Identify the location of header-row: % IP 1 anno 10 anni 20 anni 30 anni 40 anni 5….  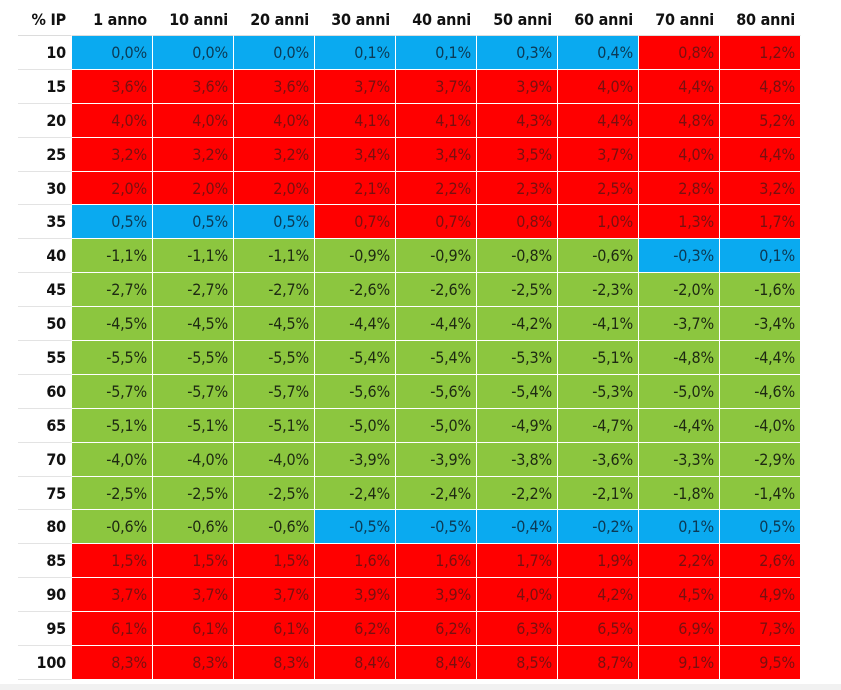
(409, 20).